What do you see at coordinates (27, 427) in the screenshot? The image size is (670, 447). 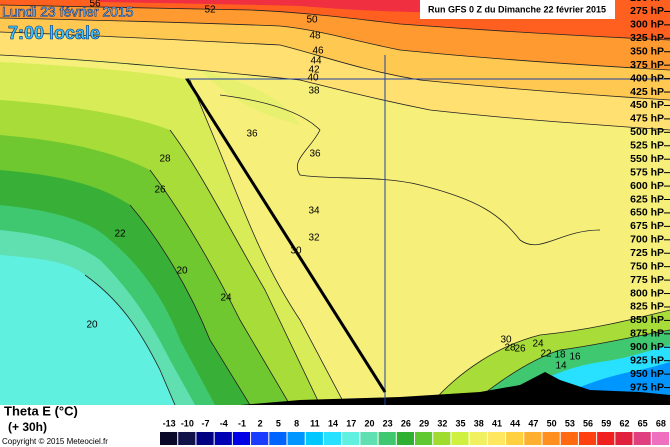 I see `lead-label: (+ 30h)` at bounding box center [27, 427].